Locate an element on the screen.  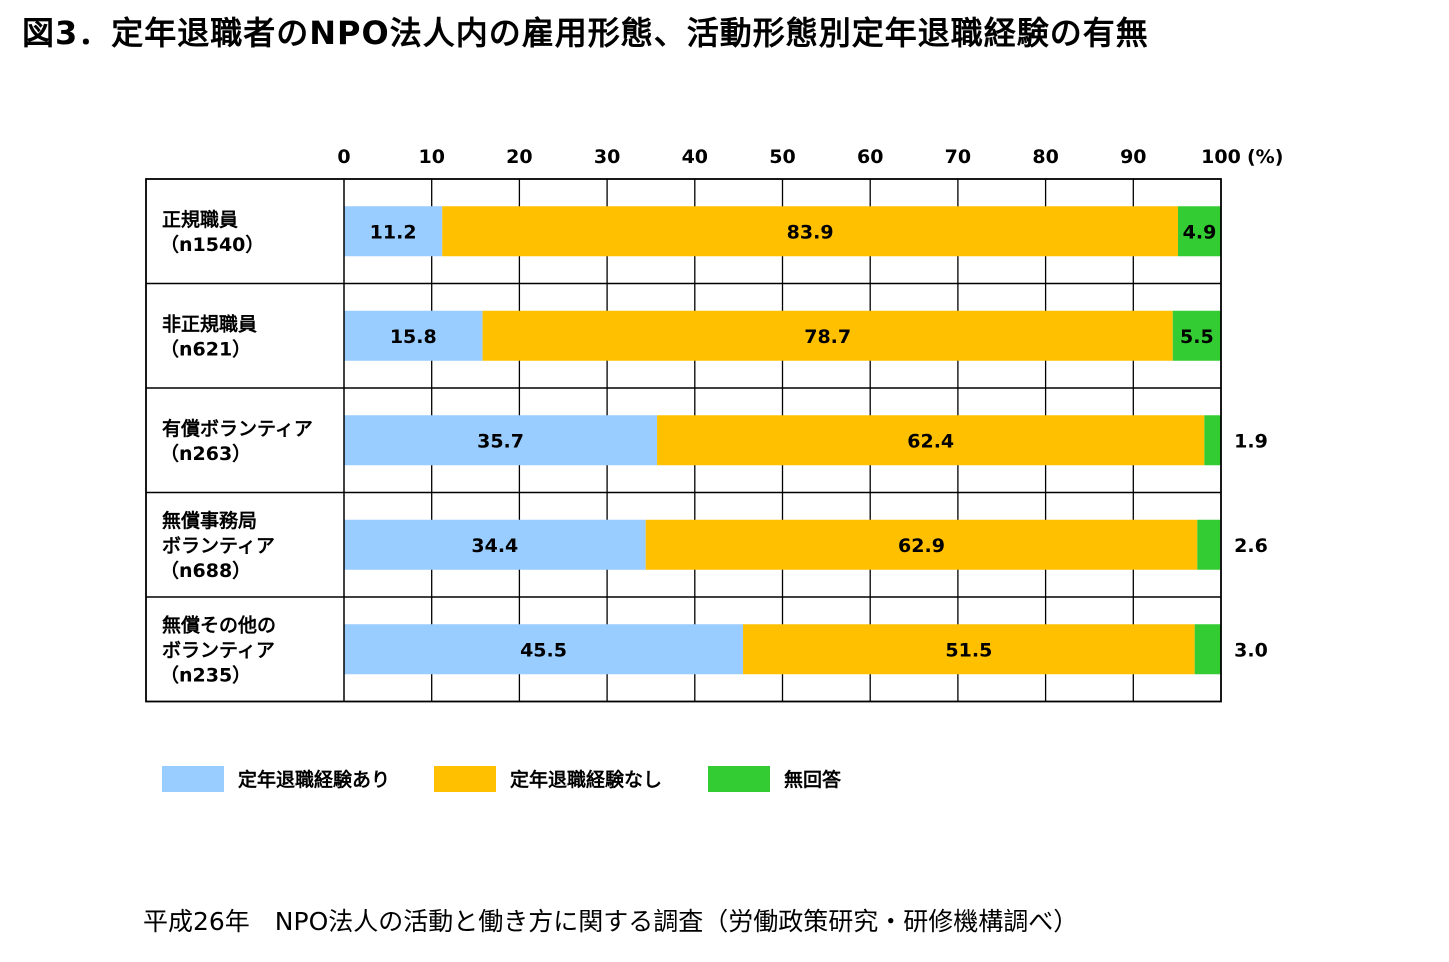
bar-segment-row5-series2 is located at coordinates (969, 649).